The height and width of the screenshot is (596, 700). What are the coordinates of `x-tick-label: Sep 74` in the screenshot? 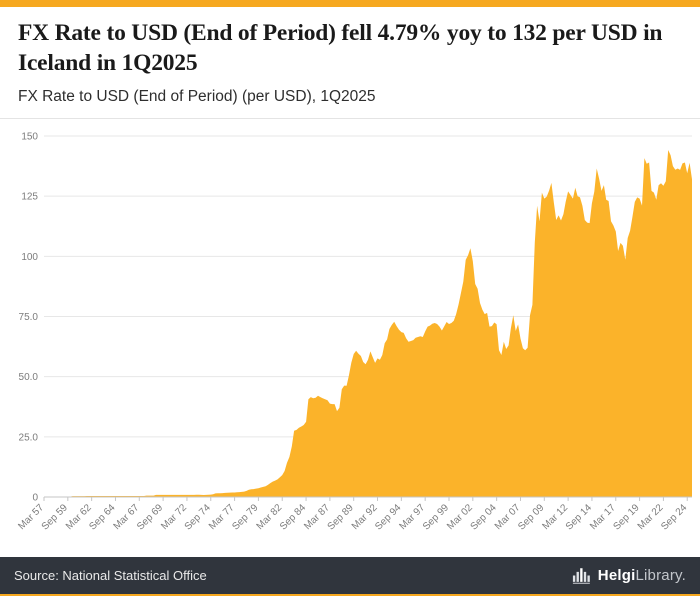 It's located at (198, 517).